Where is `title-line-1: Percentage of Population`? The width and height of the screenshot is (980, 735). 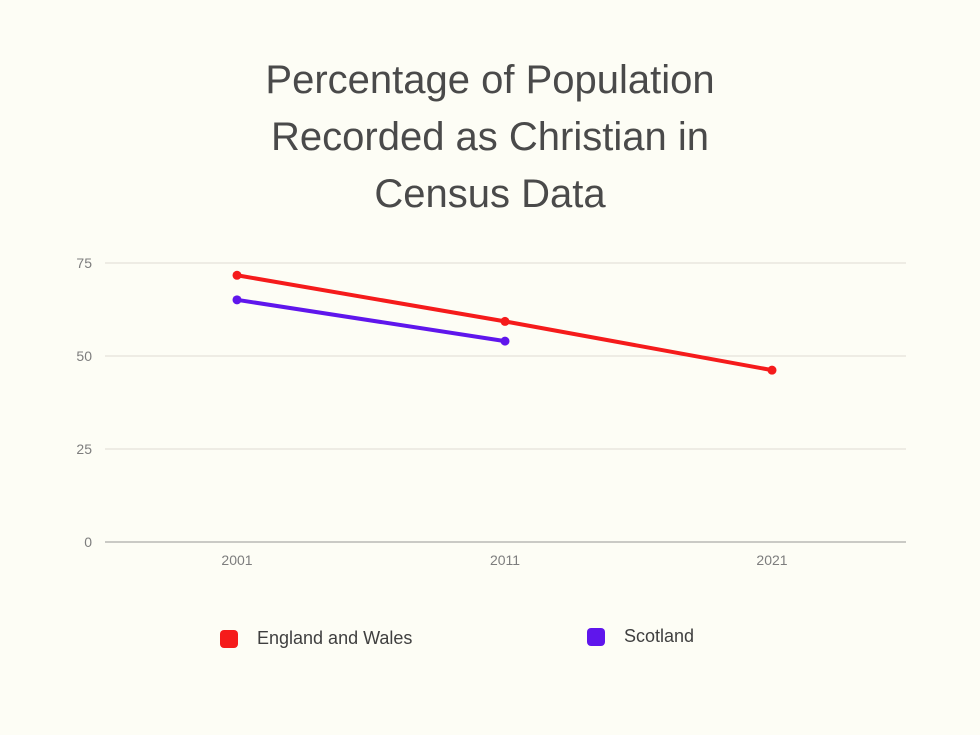 title-line-1: Percentage of Population is located at coordinates (490, 80).